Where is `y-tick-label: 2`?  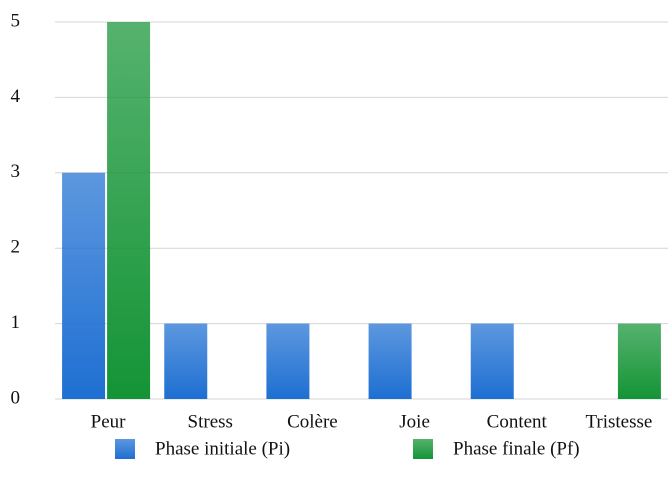 y-tick-label: 2 is located at coordinates (16, 247).